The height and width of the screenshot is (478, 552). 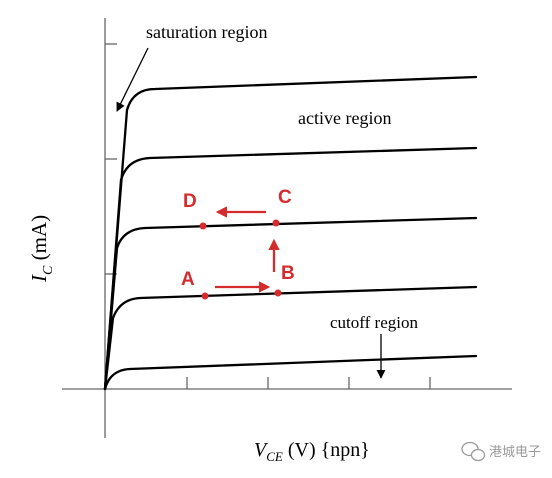 I want to click on operating-path: A B C D, so click(x=238, y=243).